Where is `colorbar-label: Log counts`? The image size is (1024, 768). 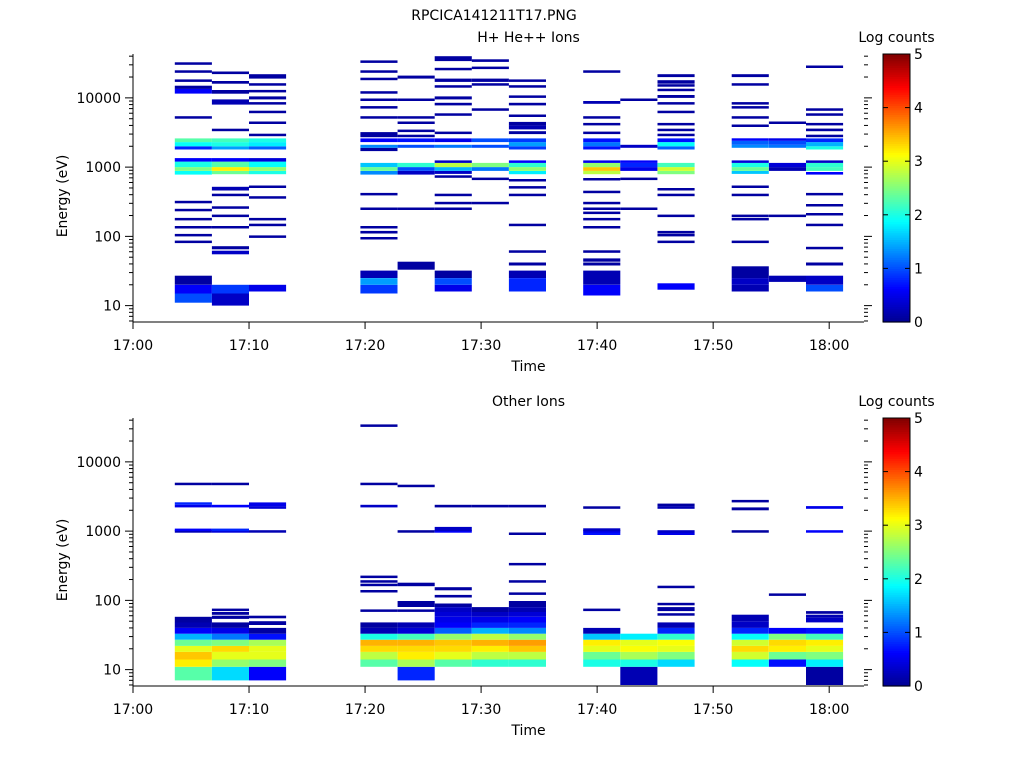
colorbar-label: Log counts is located at coordinates (896, 38).